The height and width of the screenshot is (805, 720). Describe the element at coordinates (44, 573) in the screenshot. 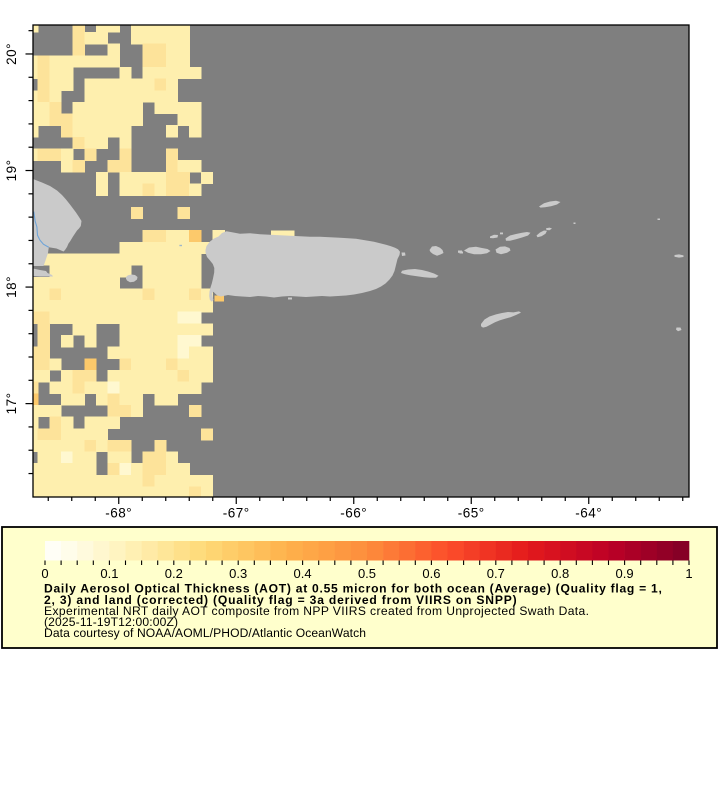

I see `svg-text: 0` at that location.